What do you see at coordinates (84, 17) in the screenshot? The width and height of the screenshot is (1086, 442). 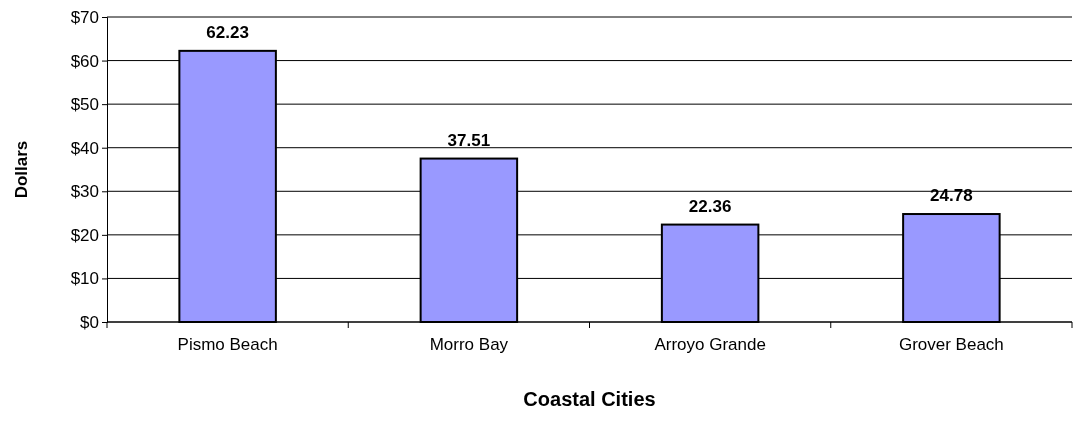 I see `y-tick-label: $70` at bounding box center [84, 17].